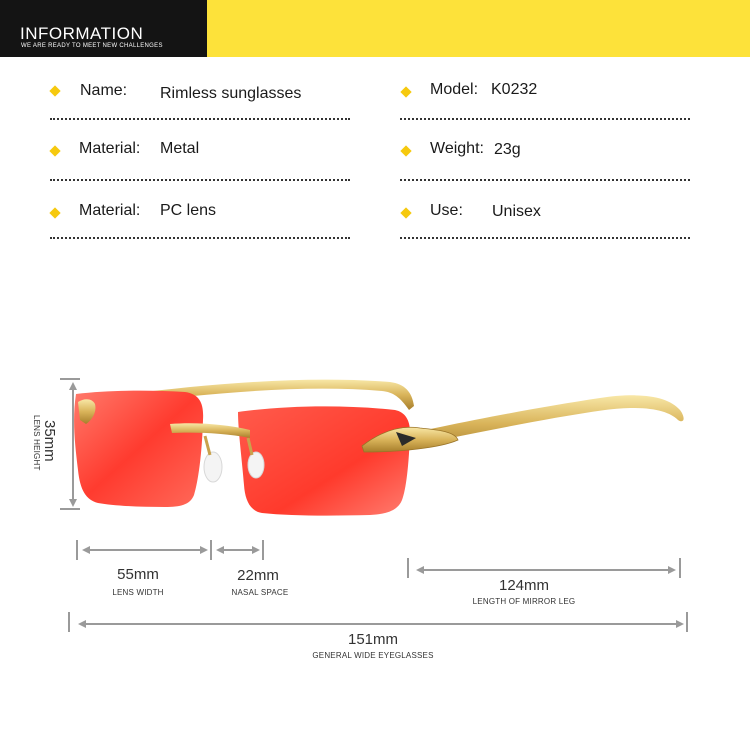  I want to click on banner-accent-block, so click(478, 28).